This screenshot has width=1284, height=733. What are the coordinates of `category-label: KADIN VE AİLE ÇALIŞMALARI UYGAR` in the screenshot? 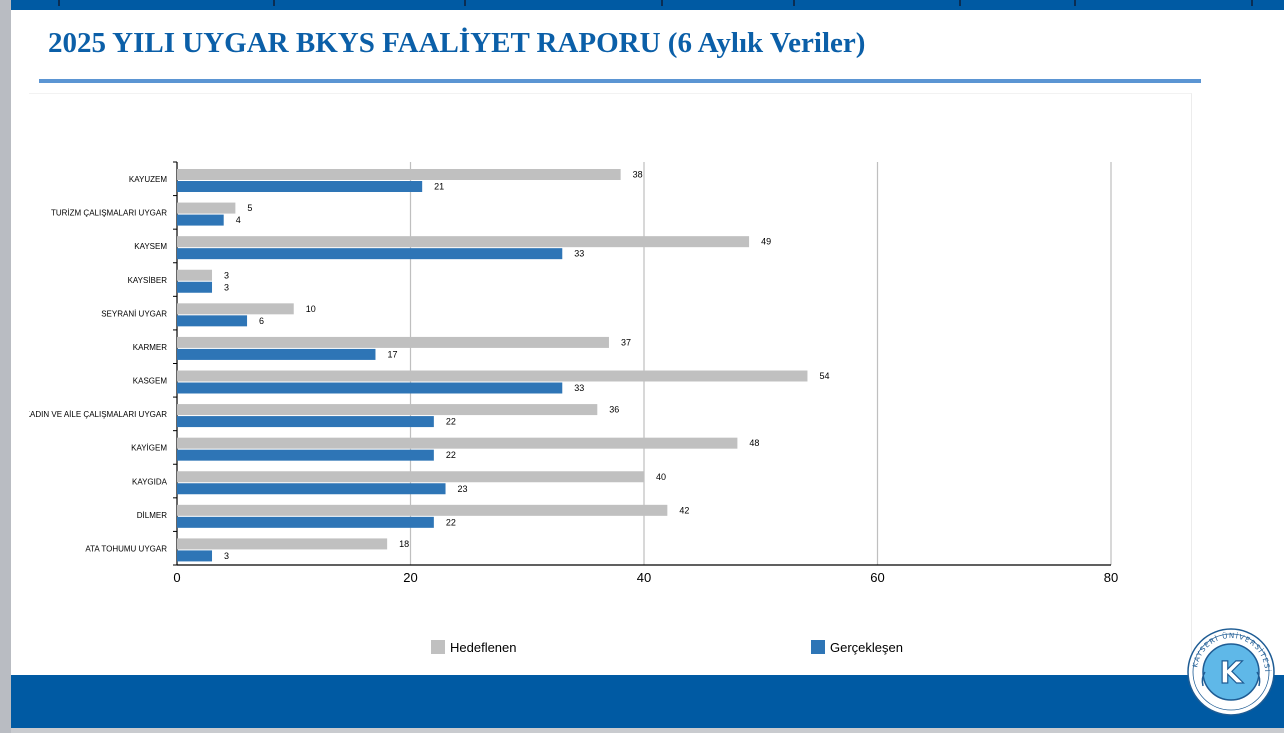 It's located at (98, 414).